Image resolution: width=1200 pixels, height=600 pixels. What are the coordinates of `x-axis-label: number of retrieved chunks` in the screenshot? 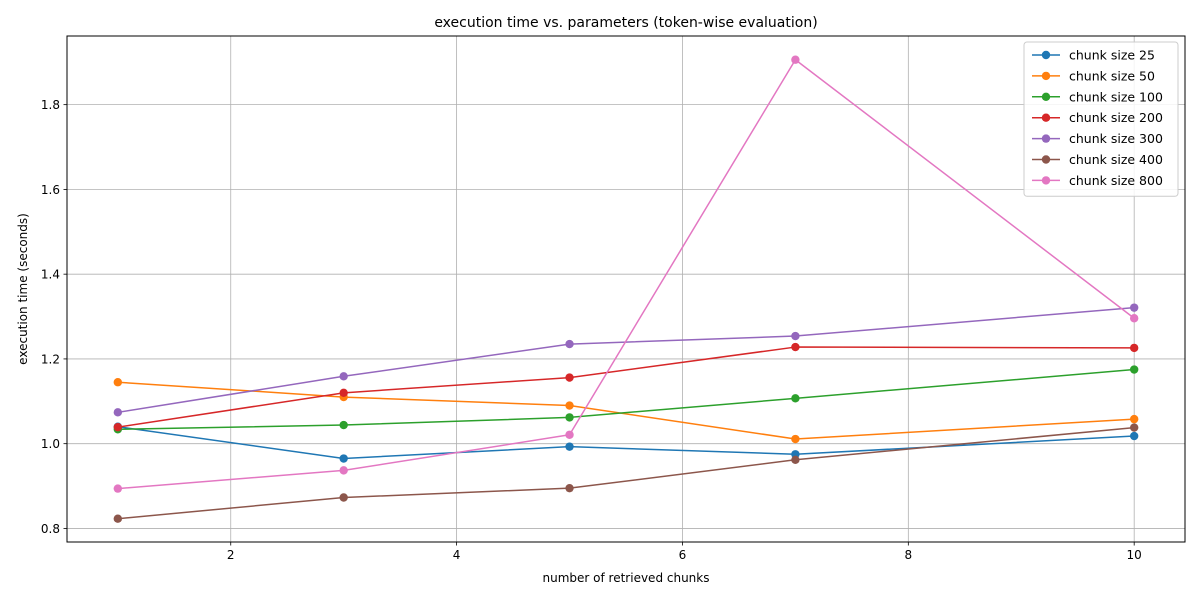 It's located at (626, 578).